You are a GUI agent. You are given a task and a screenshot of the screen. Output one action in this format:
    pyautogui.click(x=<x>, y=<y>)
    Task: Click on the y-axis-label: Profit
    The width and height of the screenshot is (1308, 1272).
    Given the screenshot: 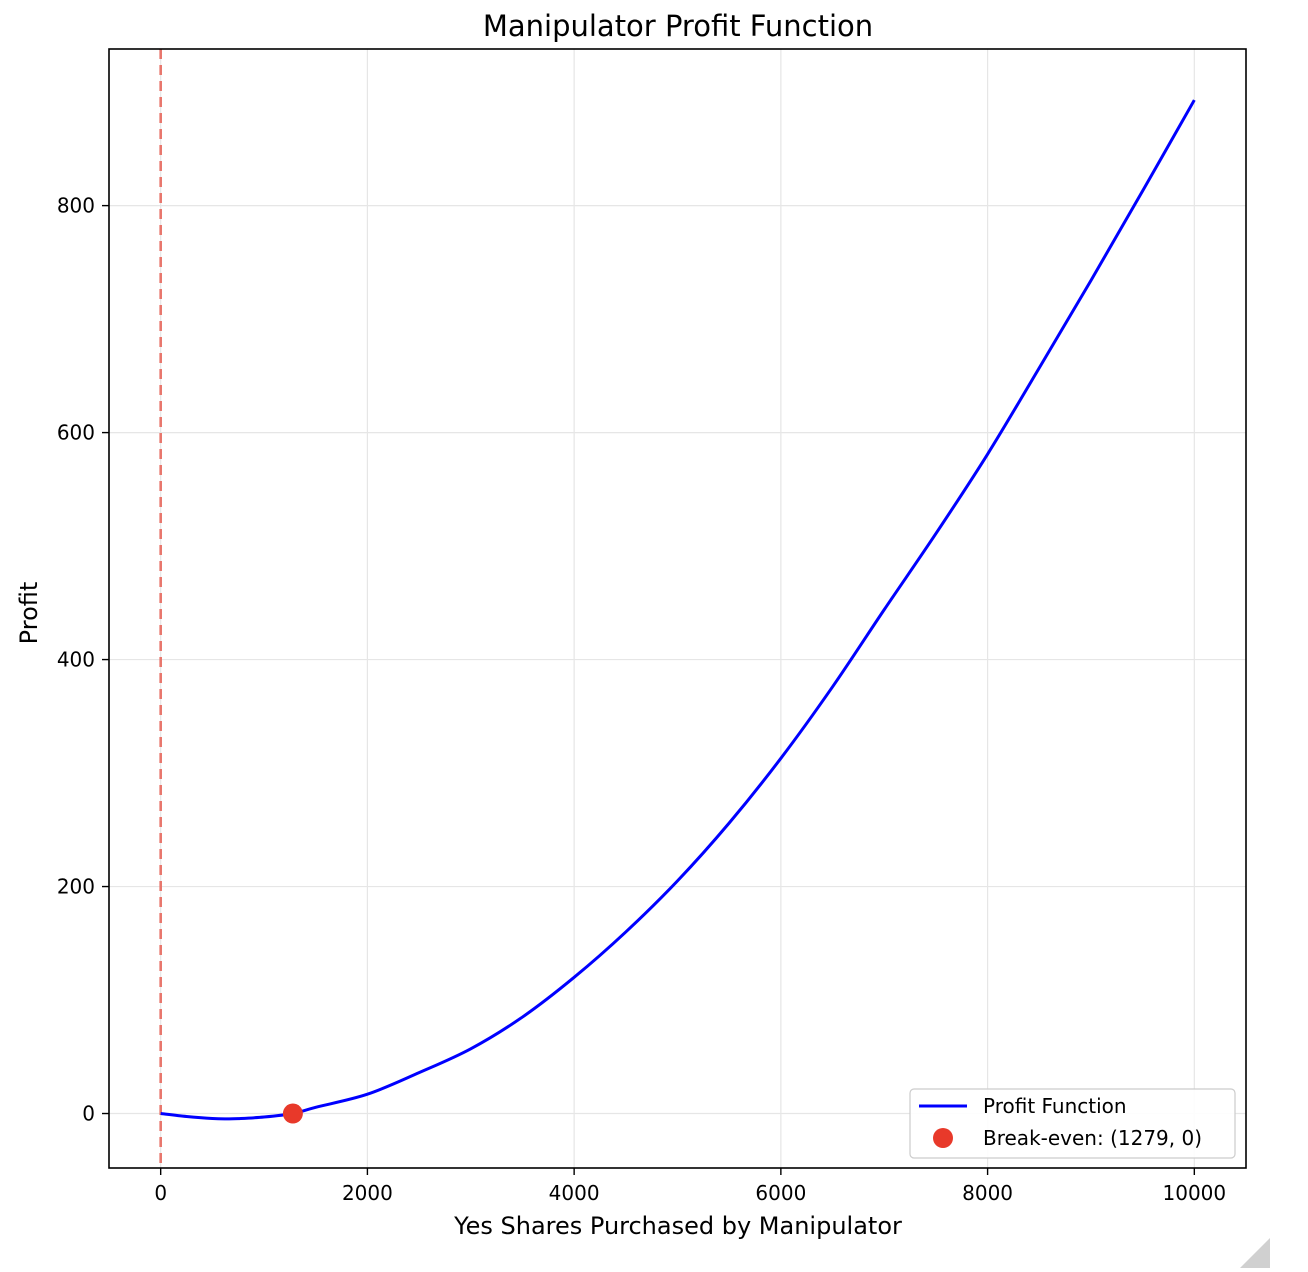 What is the action you would take?
    pyautogui.click(x=29, y=613)
    